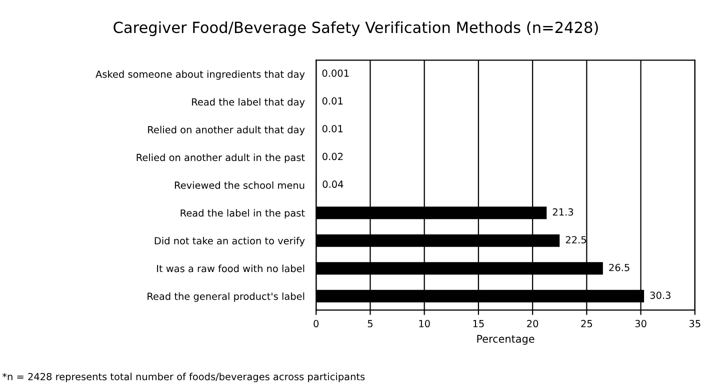 This screenshot has height=388, width=712. What do you see at coordinates (226, 297) in the screenshot?
I see `y-tick-label: Read the general product's label` at bounding box center [226, 297].